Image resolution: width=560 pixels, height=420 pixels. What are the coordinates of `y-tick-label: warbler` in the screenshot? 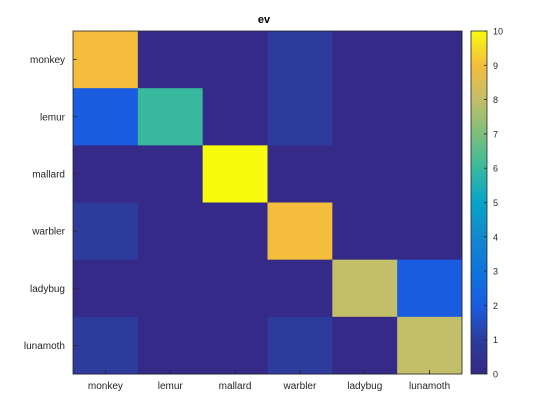 It's located at (48, 232).